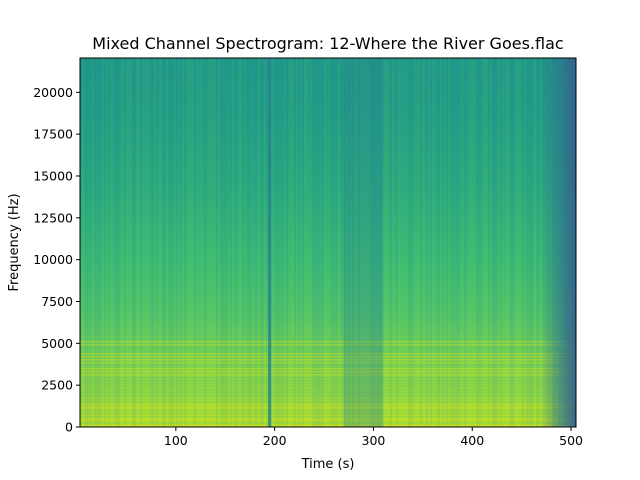 This screenshot has height=480, width=640. What do you see at coordinates (275, 440) in the screenshot?
I see `x-tick-label: 200` at bounding box center [275, 440].